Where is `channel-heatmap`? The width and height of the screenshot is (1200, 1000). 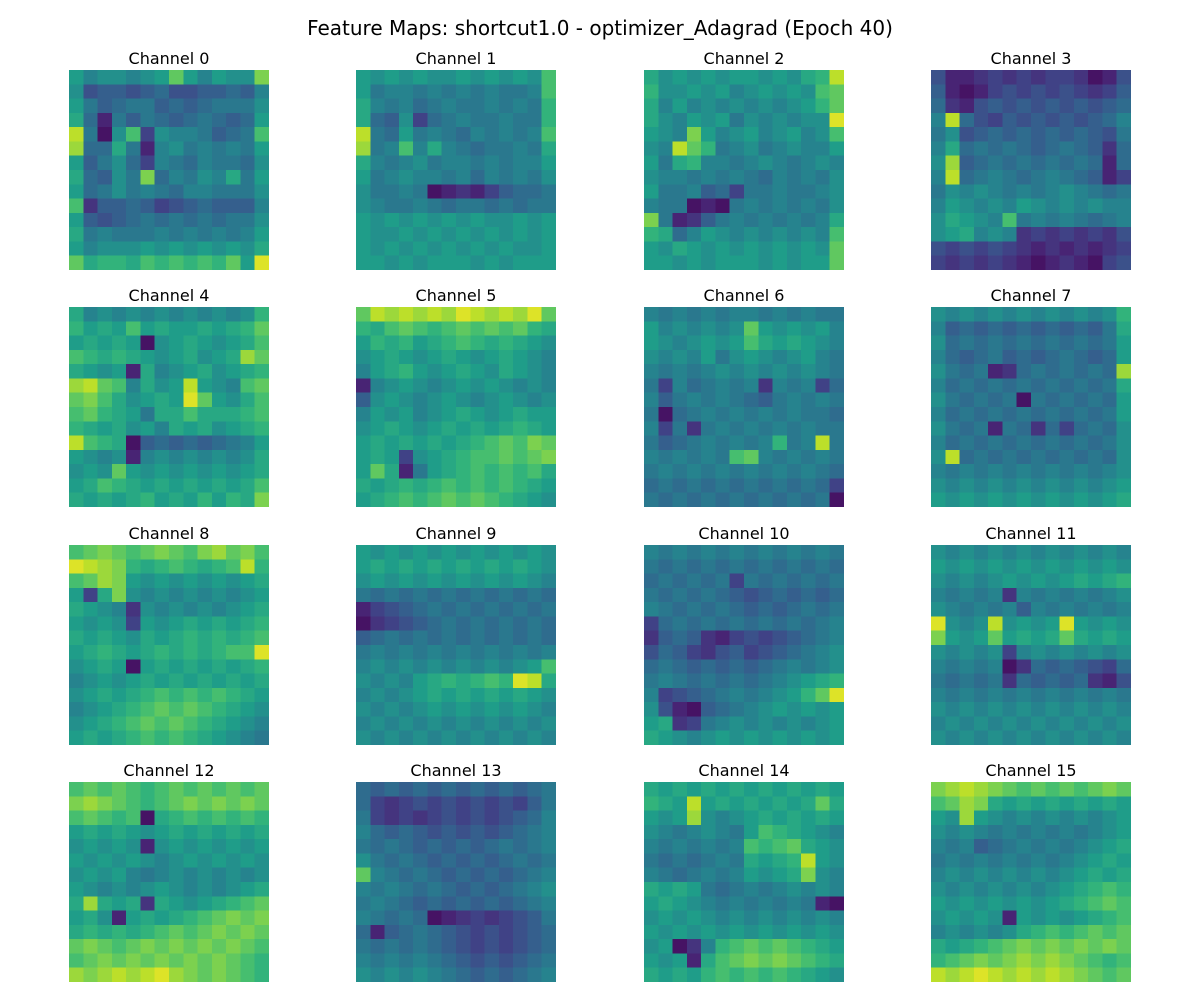
channel-heatmap is located at coordinates (1031, 645).